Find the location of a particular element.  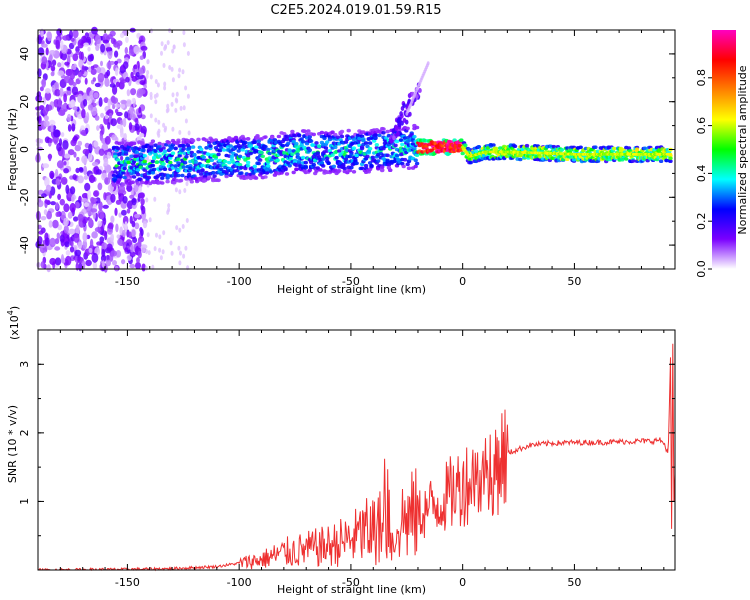

spectrogram-x-axis-label: Height of straight line (km) is located at coordinates (351, 289).